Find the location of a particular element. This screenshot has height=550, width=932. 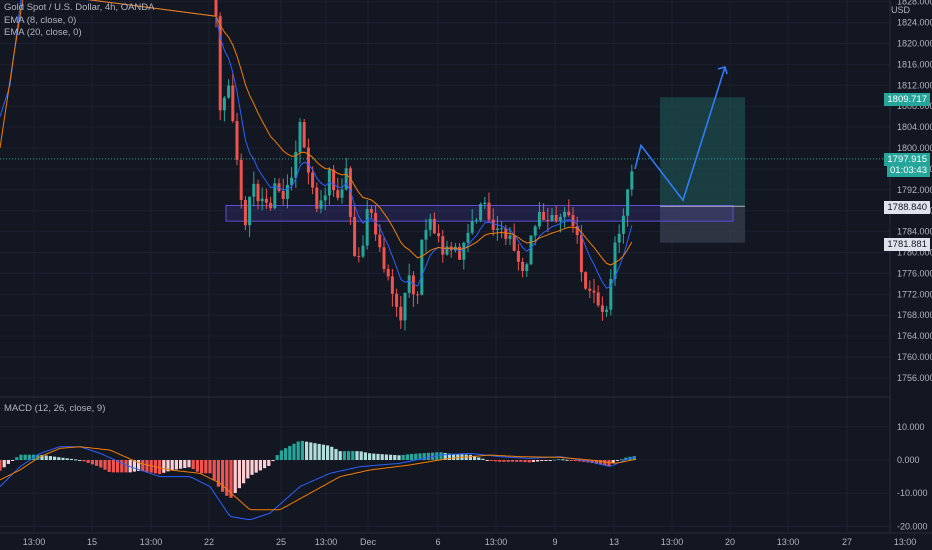

ema-fast-legend: EMA (8, close, 0) is located at coordinates (40, 20).